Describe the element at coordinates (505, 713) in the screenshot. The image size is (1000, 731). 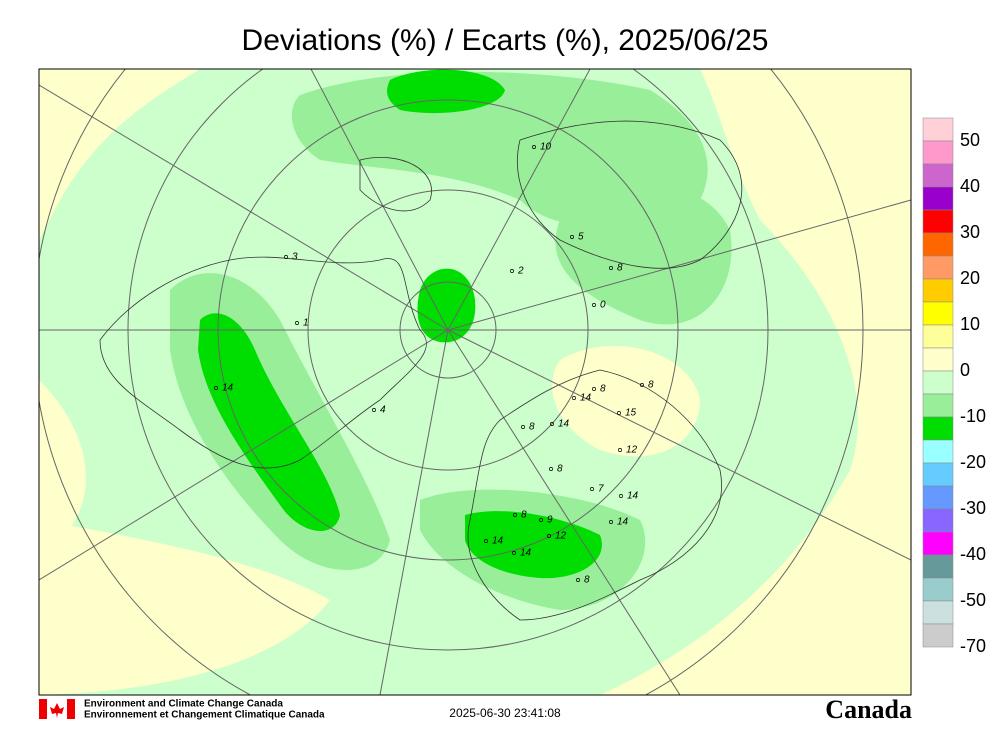
I see `timestamp: 2025-06-30 23:41:08` at that location.